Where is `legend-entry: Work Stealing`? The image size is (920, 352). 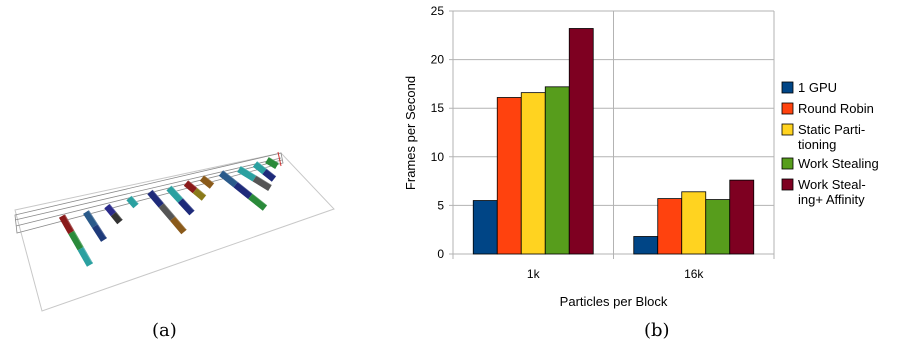 legend-entry: Work Stealing is located at coordinates (838, 163).